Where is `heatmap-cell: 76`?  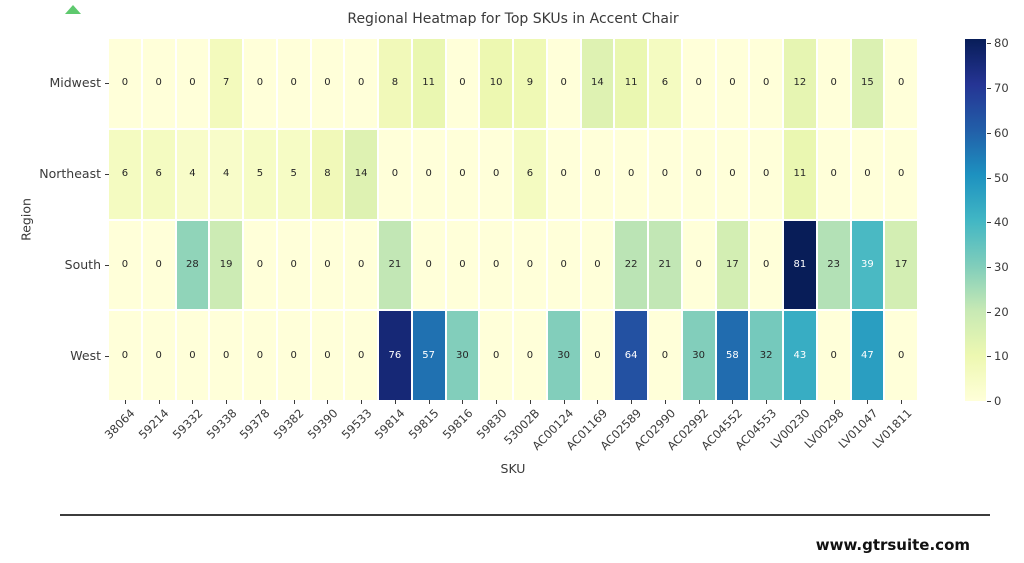 heatmap-cell: 76 is located at coordinates (395, 355).